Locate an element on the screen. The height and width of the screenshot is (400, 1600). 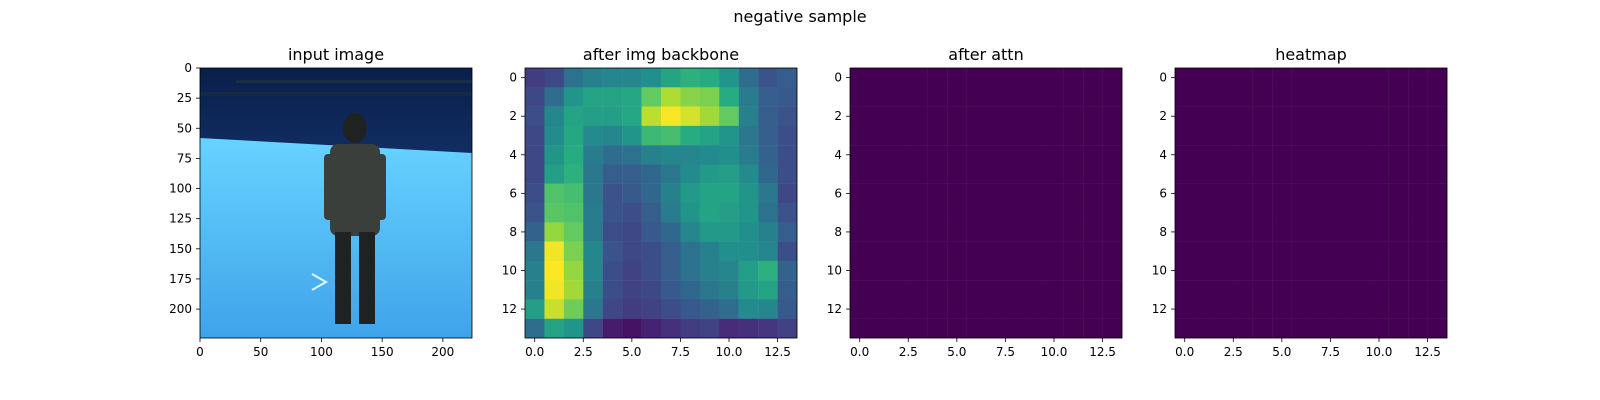
y-tick-label: 75 is located at coordinates (184, 158).